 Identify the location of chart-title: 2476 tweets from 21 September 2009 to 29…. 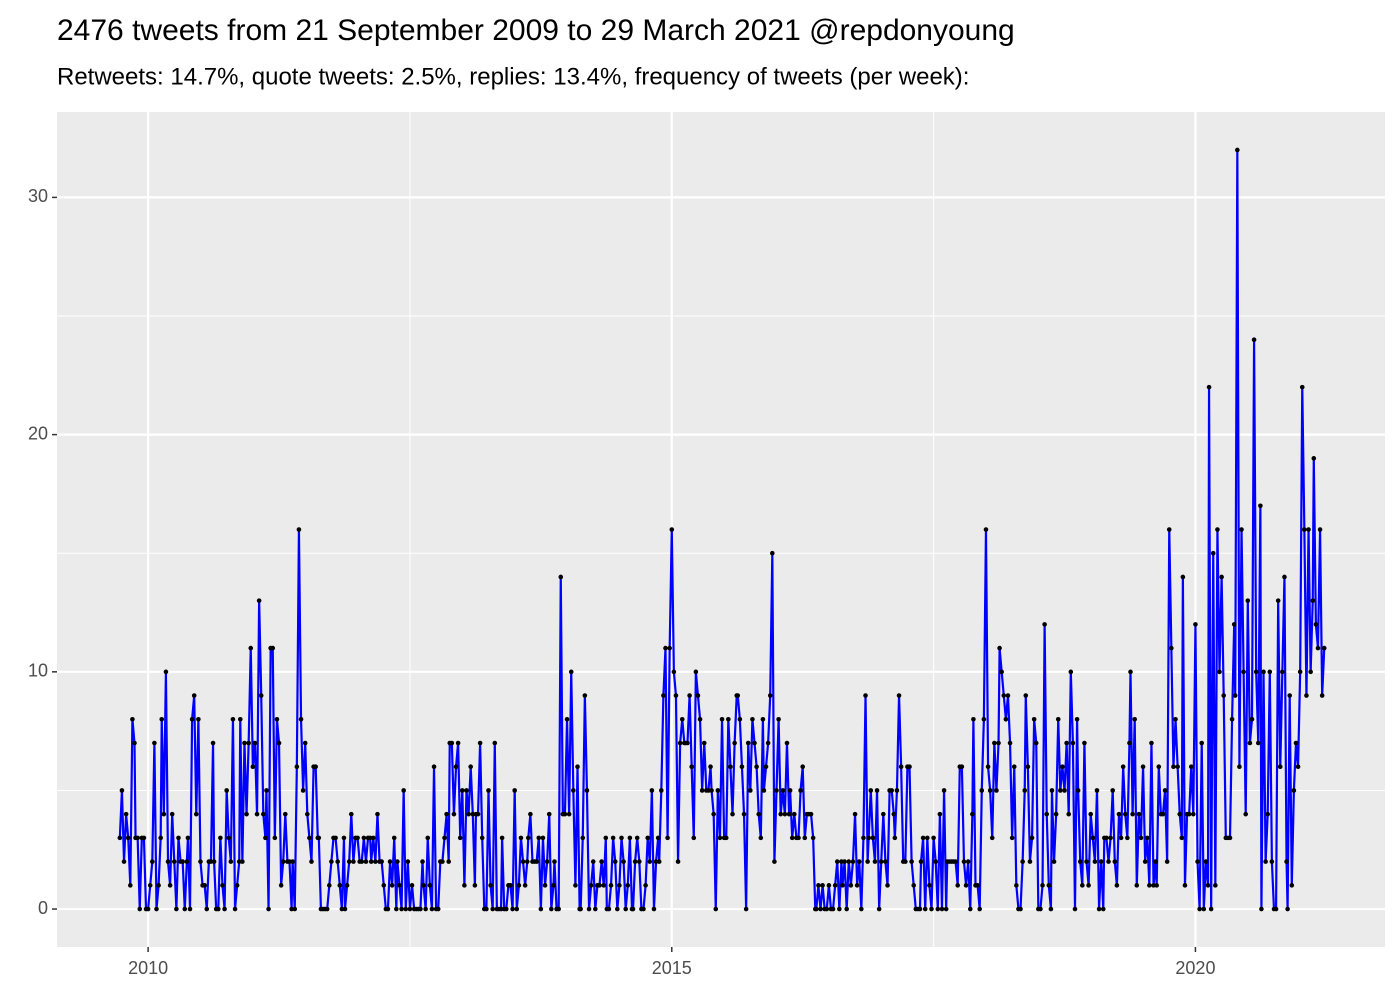
(536, 30).